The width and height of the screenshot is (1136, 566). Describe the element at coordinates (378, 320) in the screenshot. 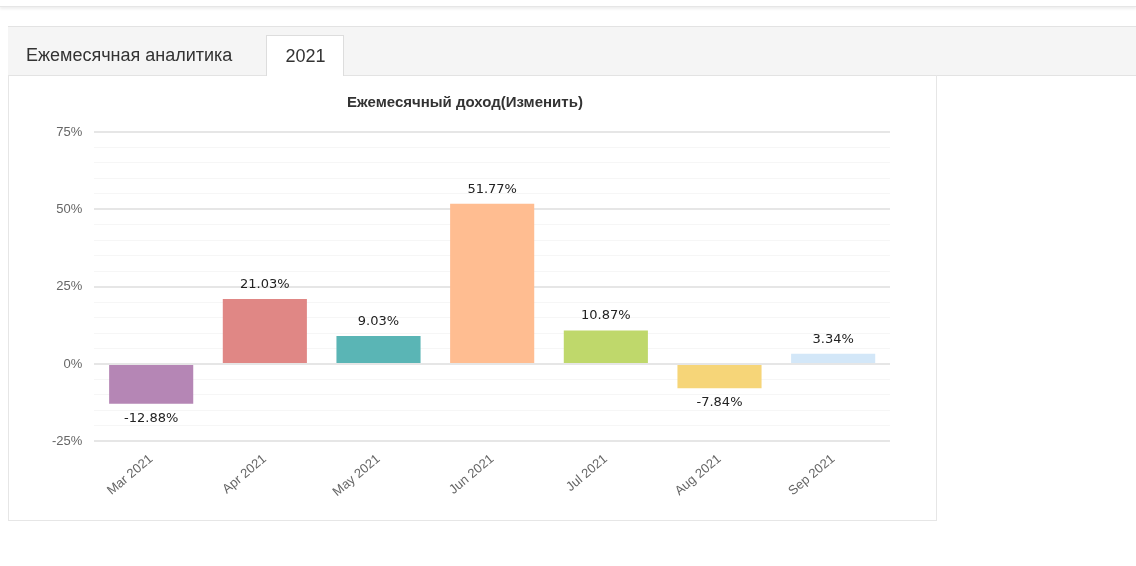

I see `data-label: 9.03%` at that location.